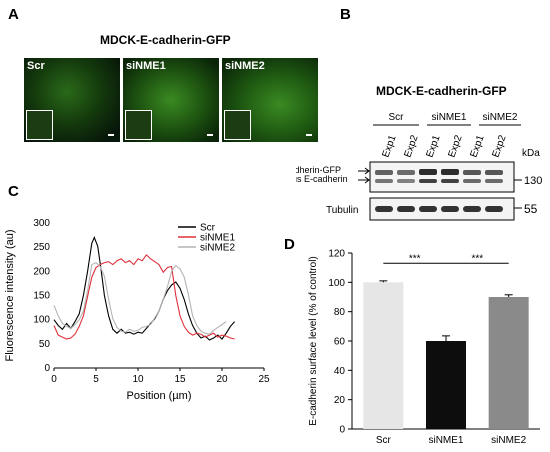 The image size is (550, 452). Describe the element at coordinates (41, 247) in the screenshot. I see `y-tick-label: 250` at that location.